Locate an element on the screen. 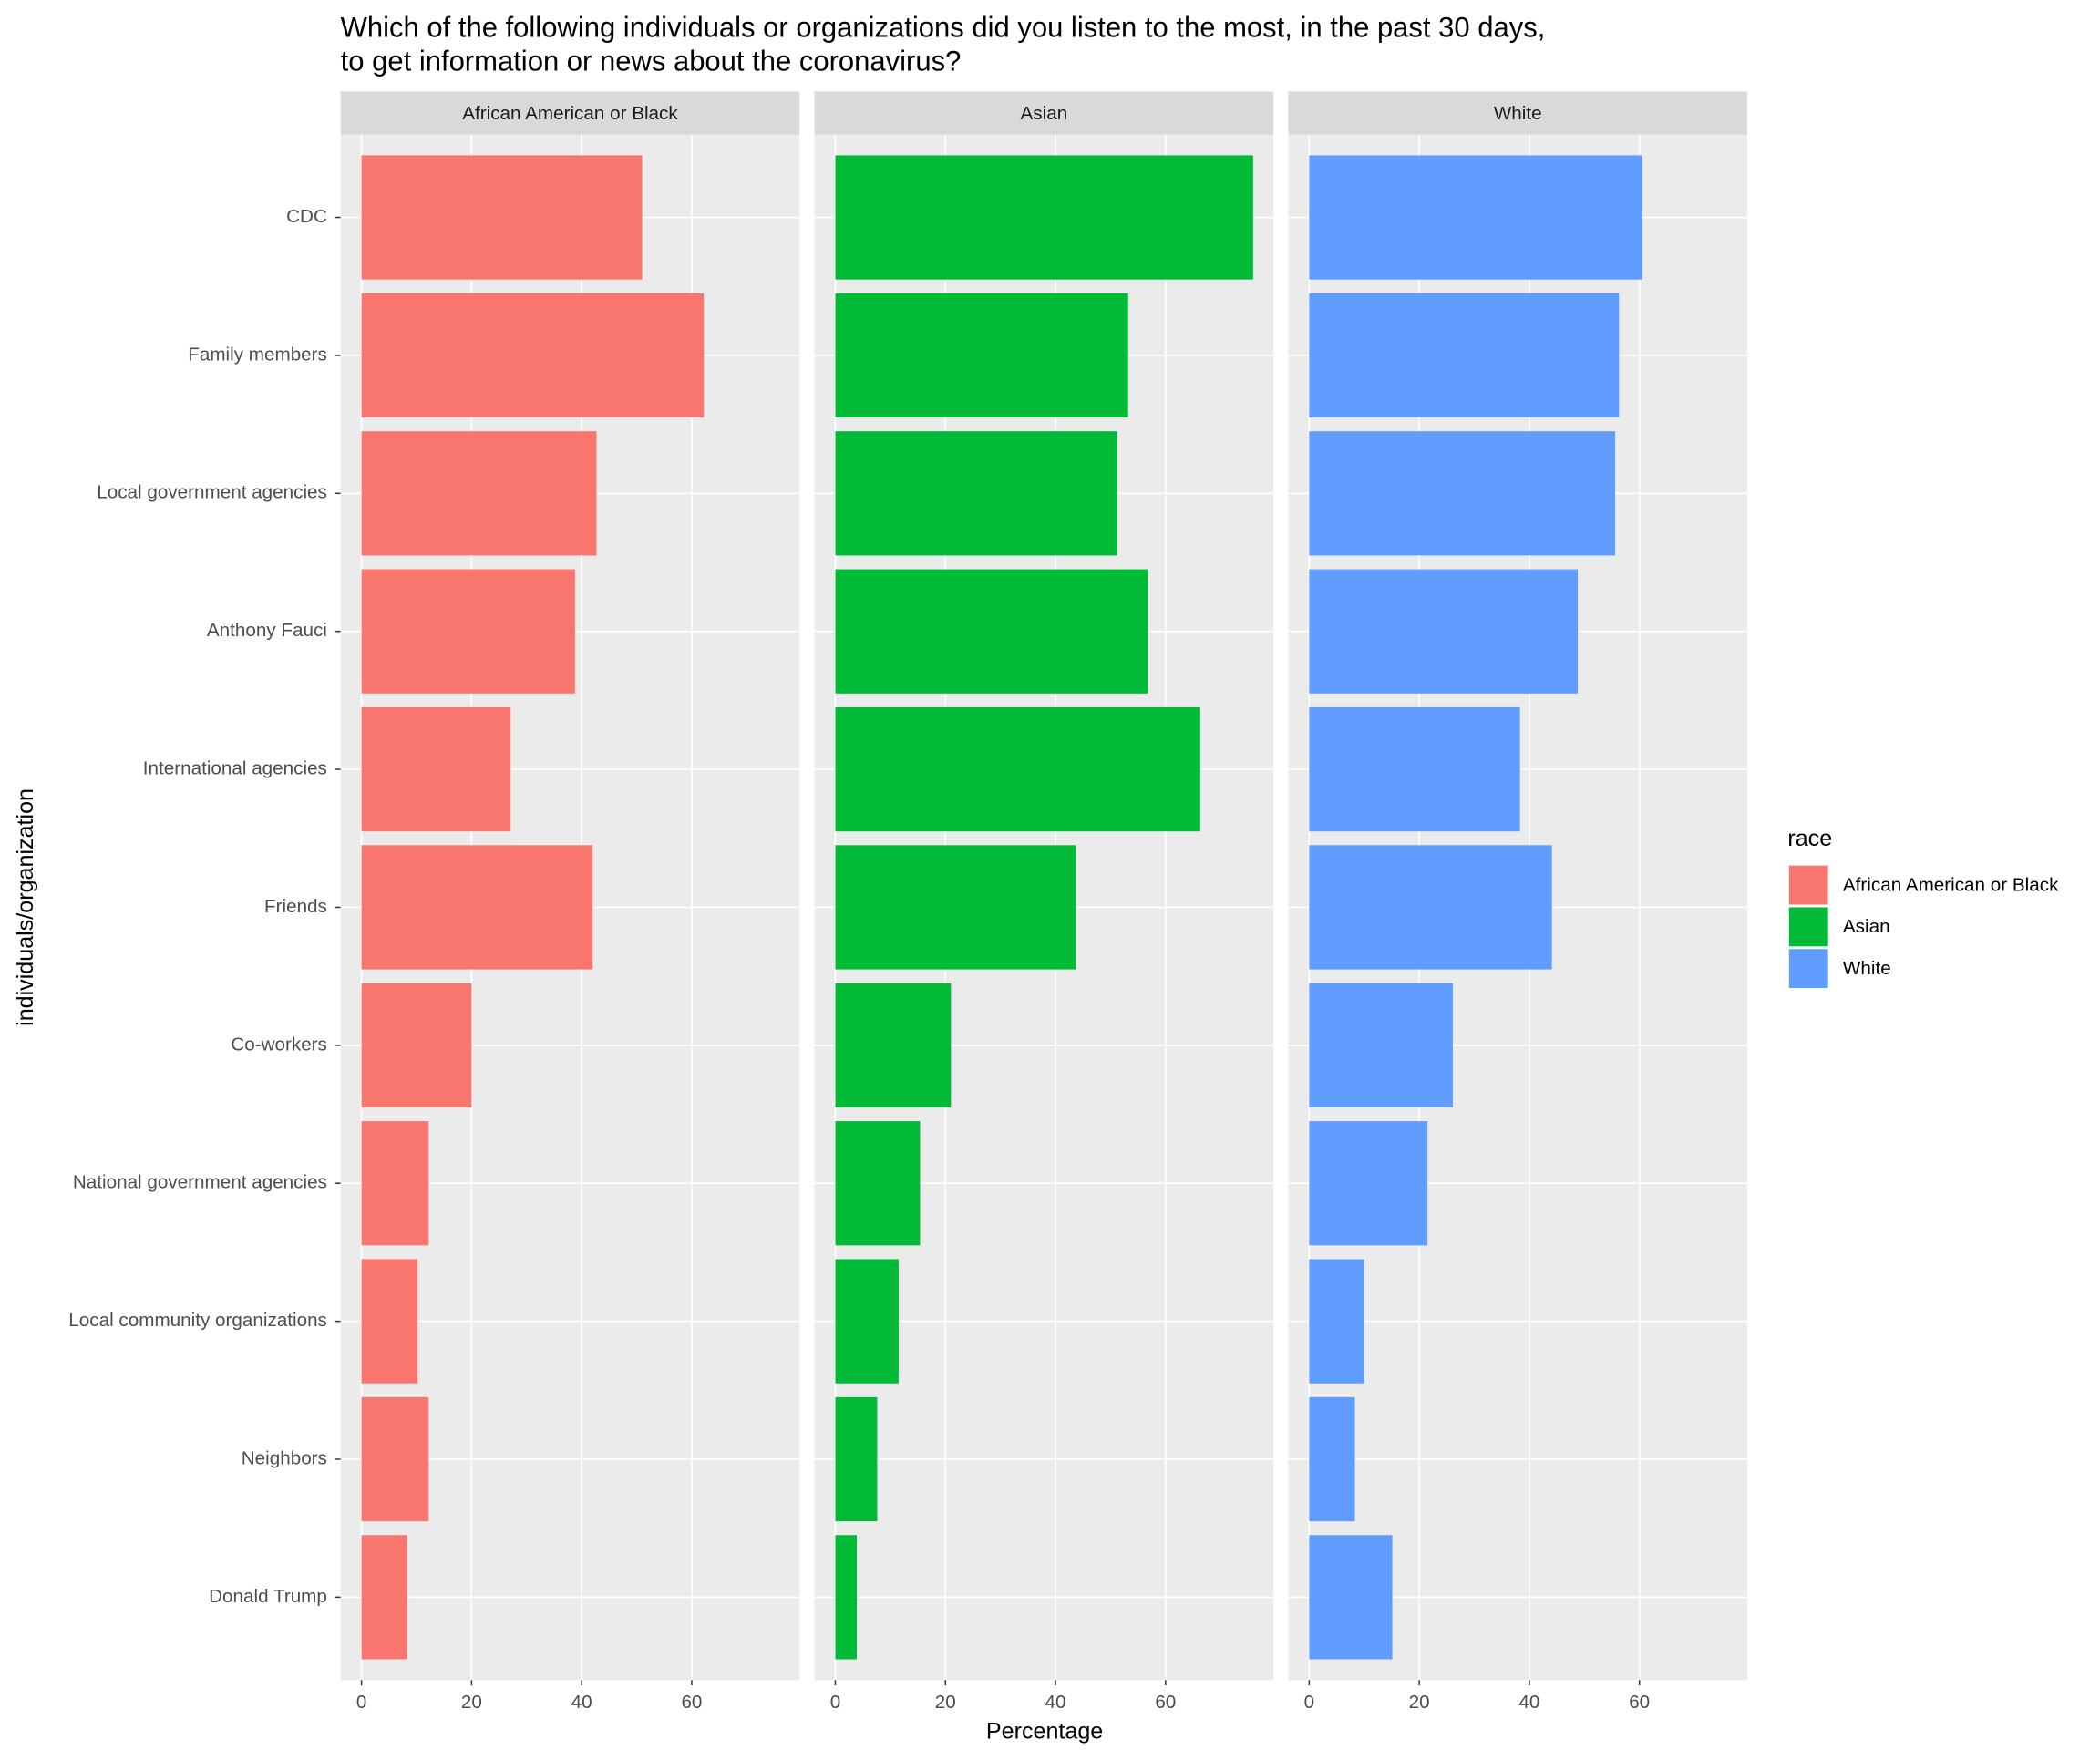 This screenshot has height=1750, width=2100. strip-label: Asian is located at coordinates (1044, 113).